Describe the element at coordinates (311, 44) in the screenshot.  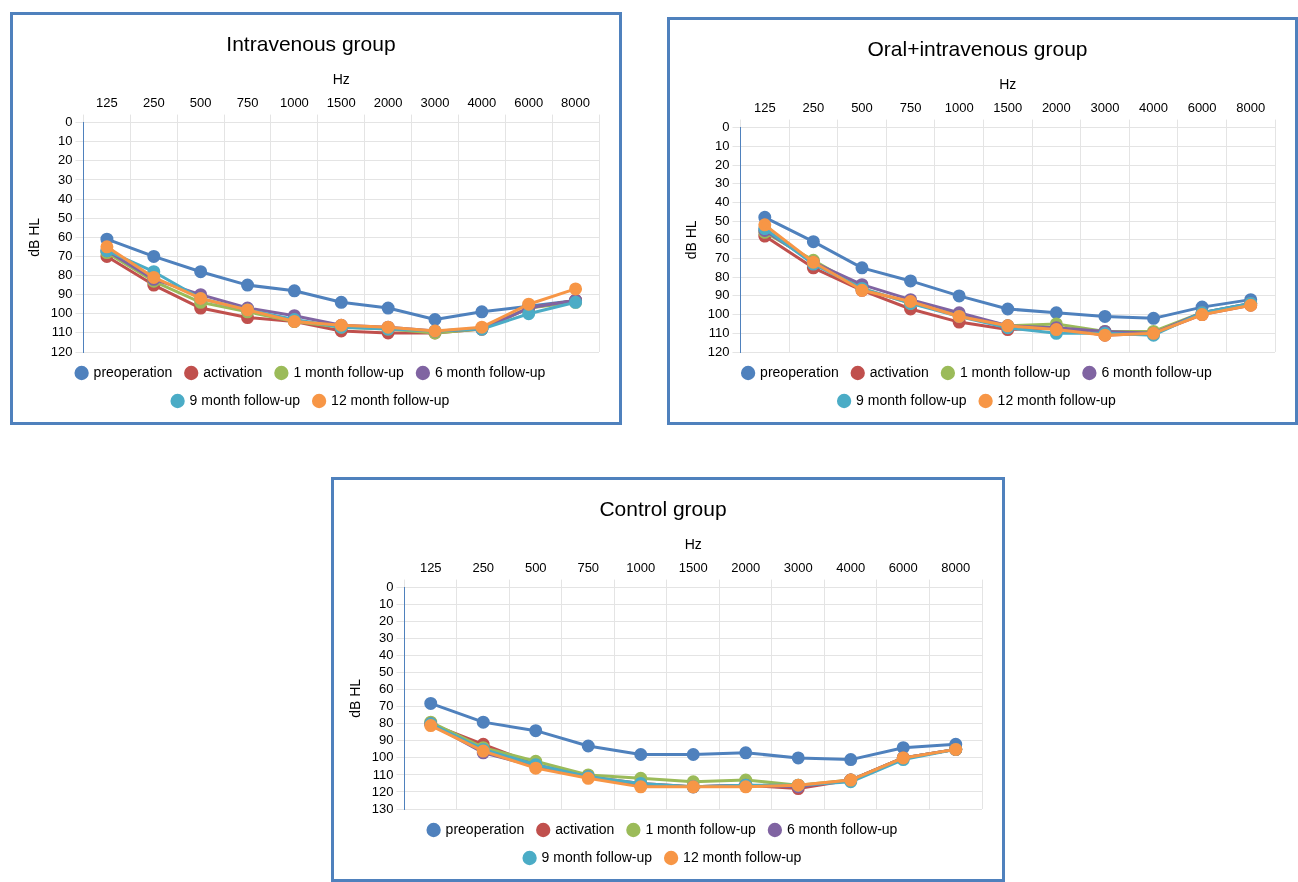
I see `chart-title: Intravenous group` at that location.